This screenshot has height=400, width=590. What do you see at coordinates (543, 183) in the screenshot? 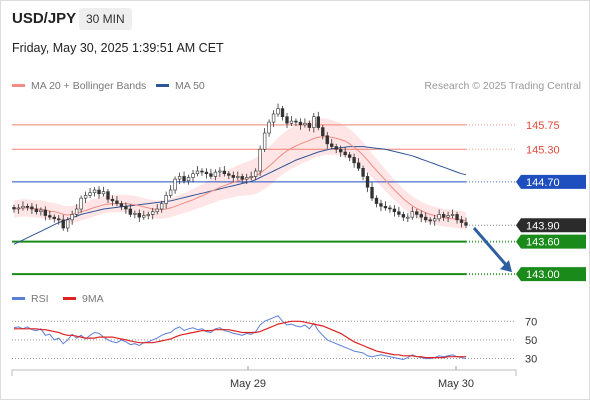
I see `level-label-144.70: 144.70` at bounding box center [543, 183].